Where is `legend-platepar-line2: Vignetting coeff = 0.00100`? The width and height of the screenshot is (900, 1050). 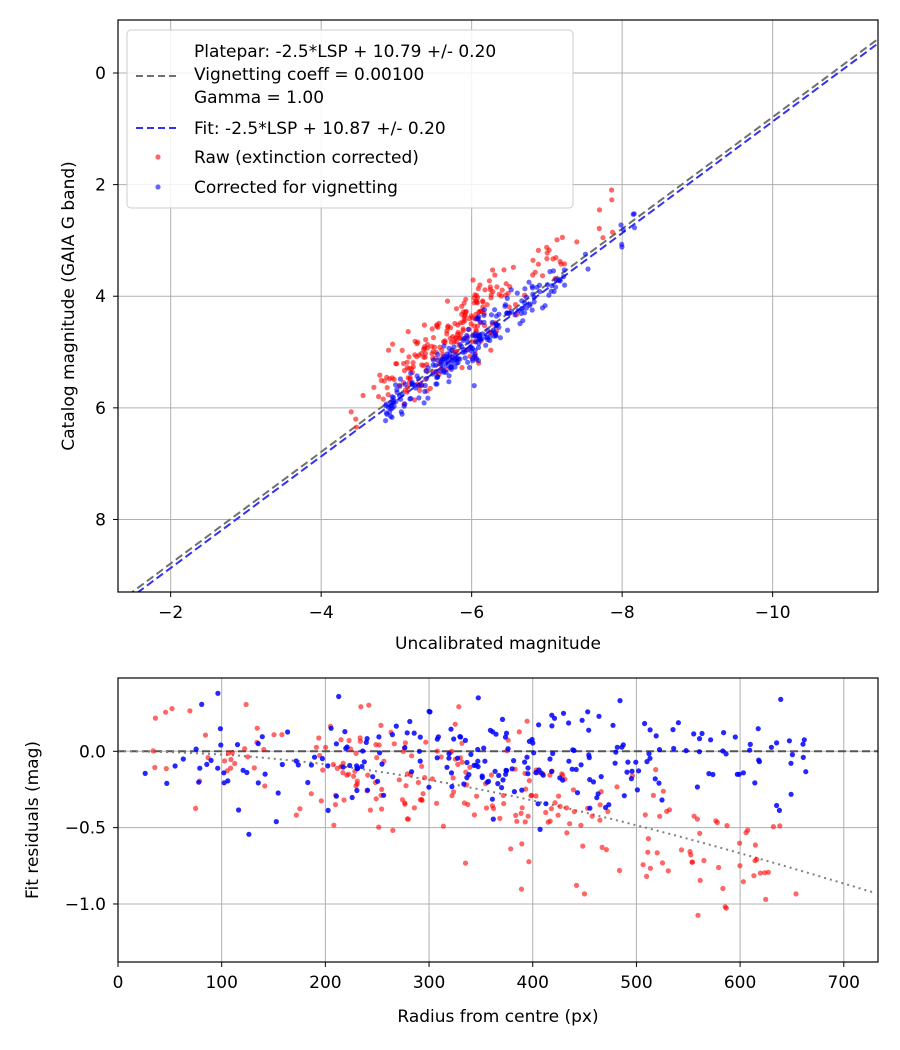 legend-platepar-line2: Vignetting coeff = 0.00100 is located at coordinates (309, 75).